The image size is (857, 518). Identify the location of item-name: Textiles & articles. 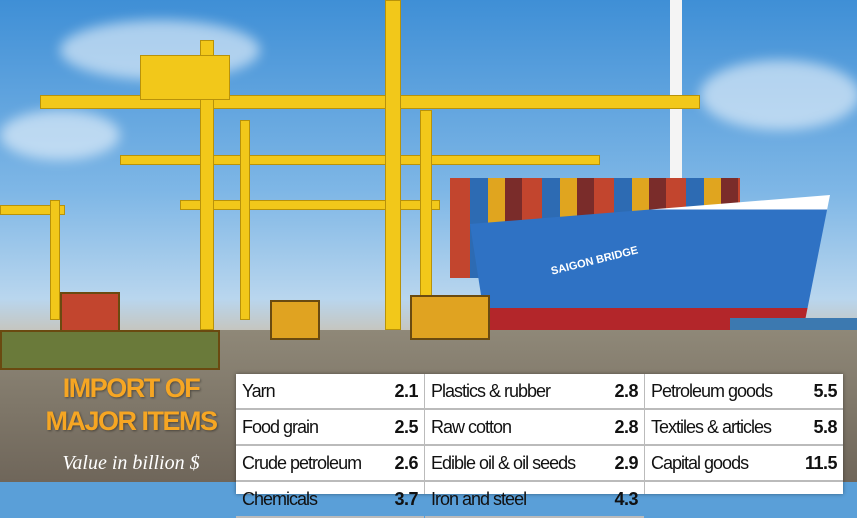
(711, 426).